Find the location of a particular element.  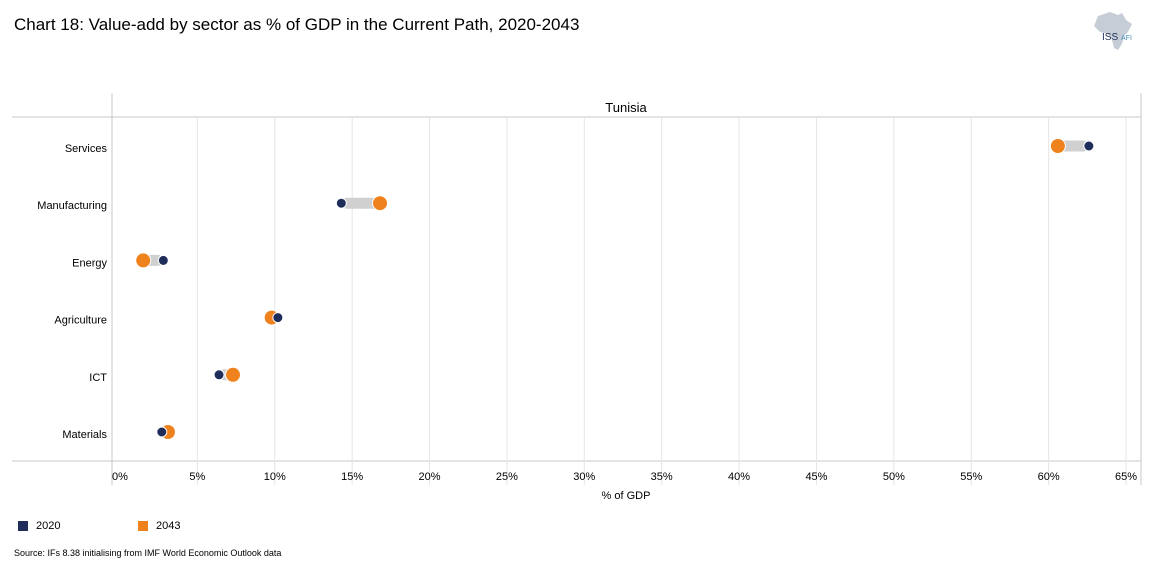

category-label: Services is located at coordinates (86, 149).